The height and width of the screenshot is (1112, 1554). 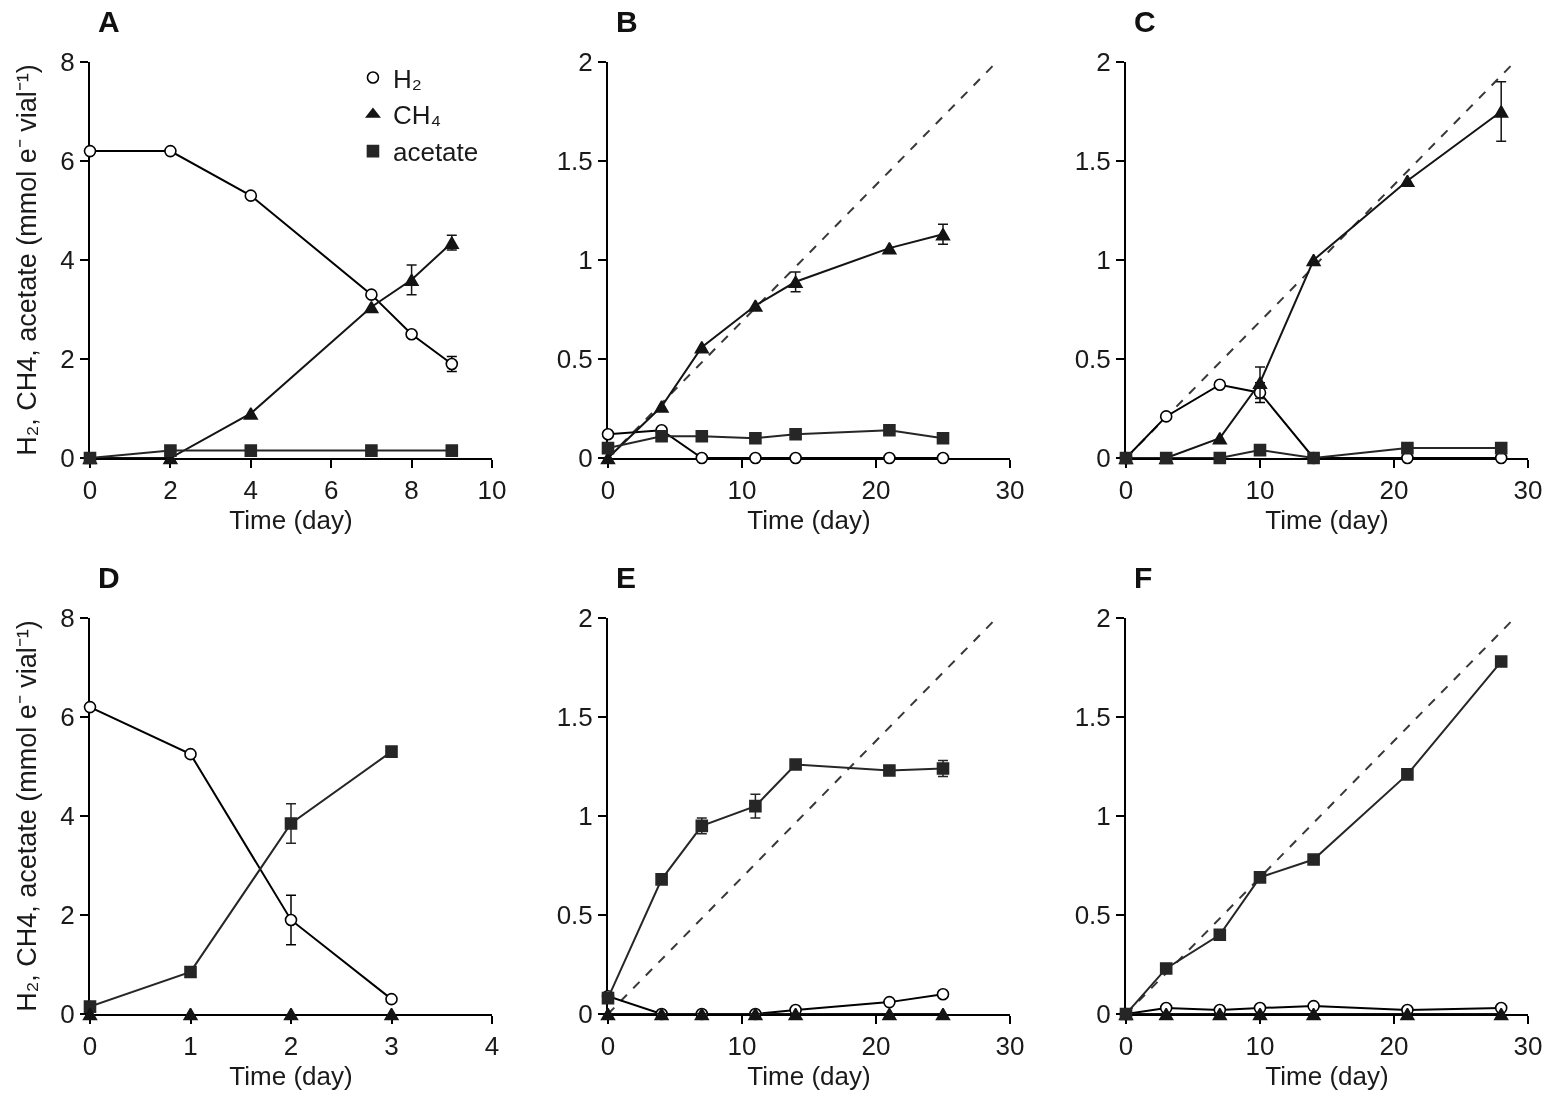 What do you see at coordinates (417, 115) in the screenshot?
I see `legend-label: CH₄` at bounding box center [417, 115].